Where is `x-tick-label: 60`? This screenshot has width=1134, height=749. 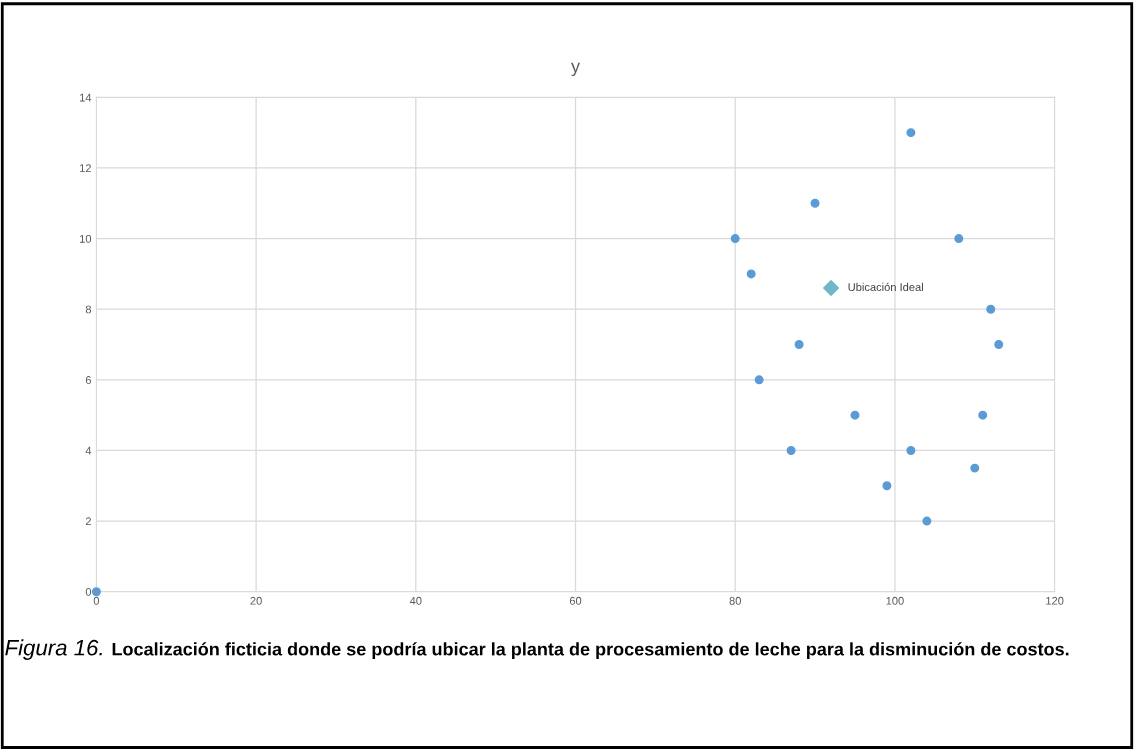 x-tick-label: 60 is located at coordinates (575, 600).